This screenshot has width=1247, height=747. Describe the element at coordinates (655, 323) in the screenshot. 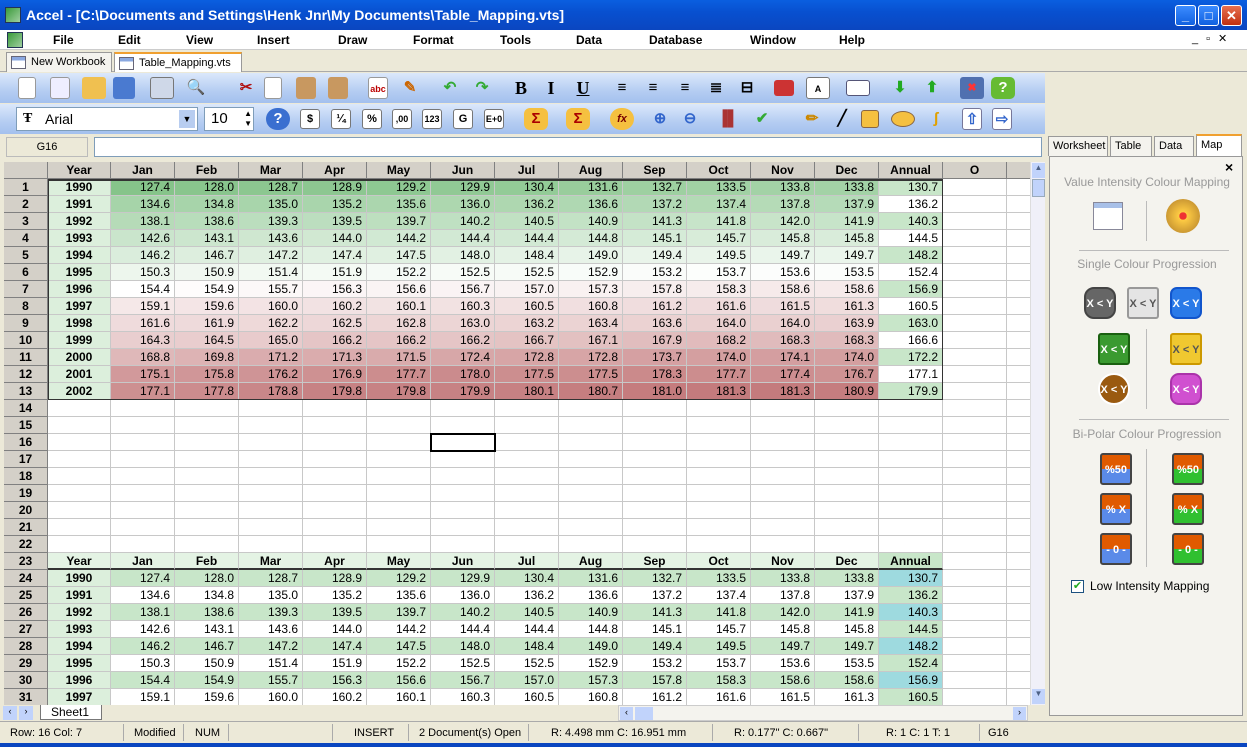

I see `value-cell: 163.6` at that location.